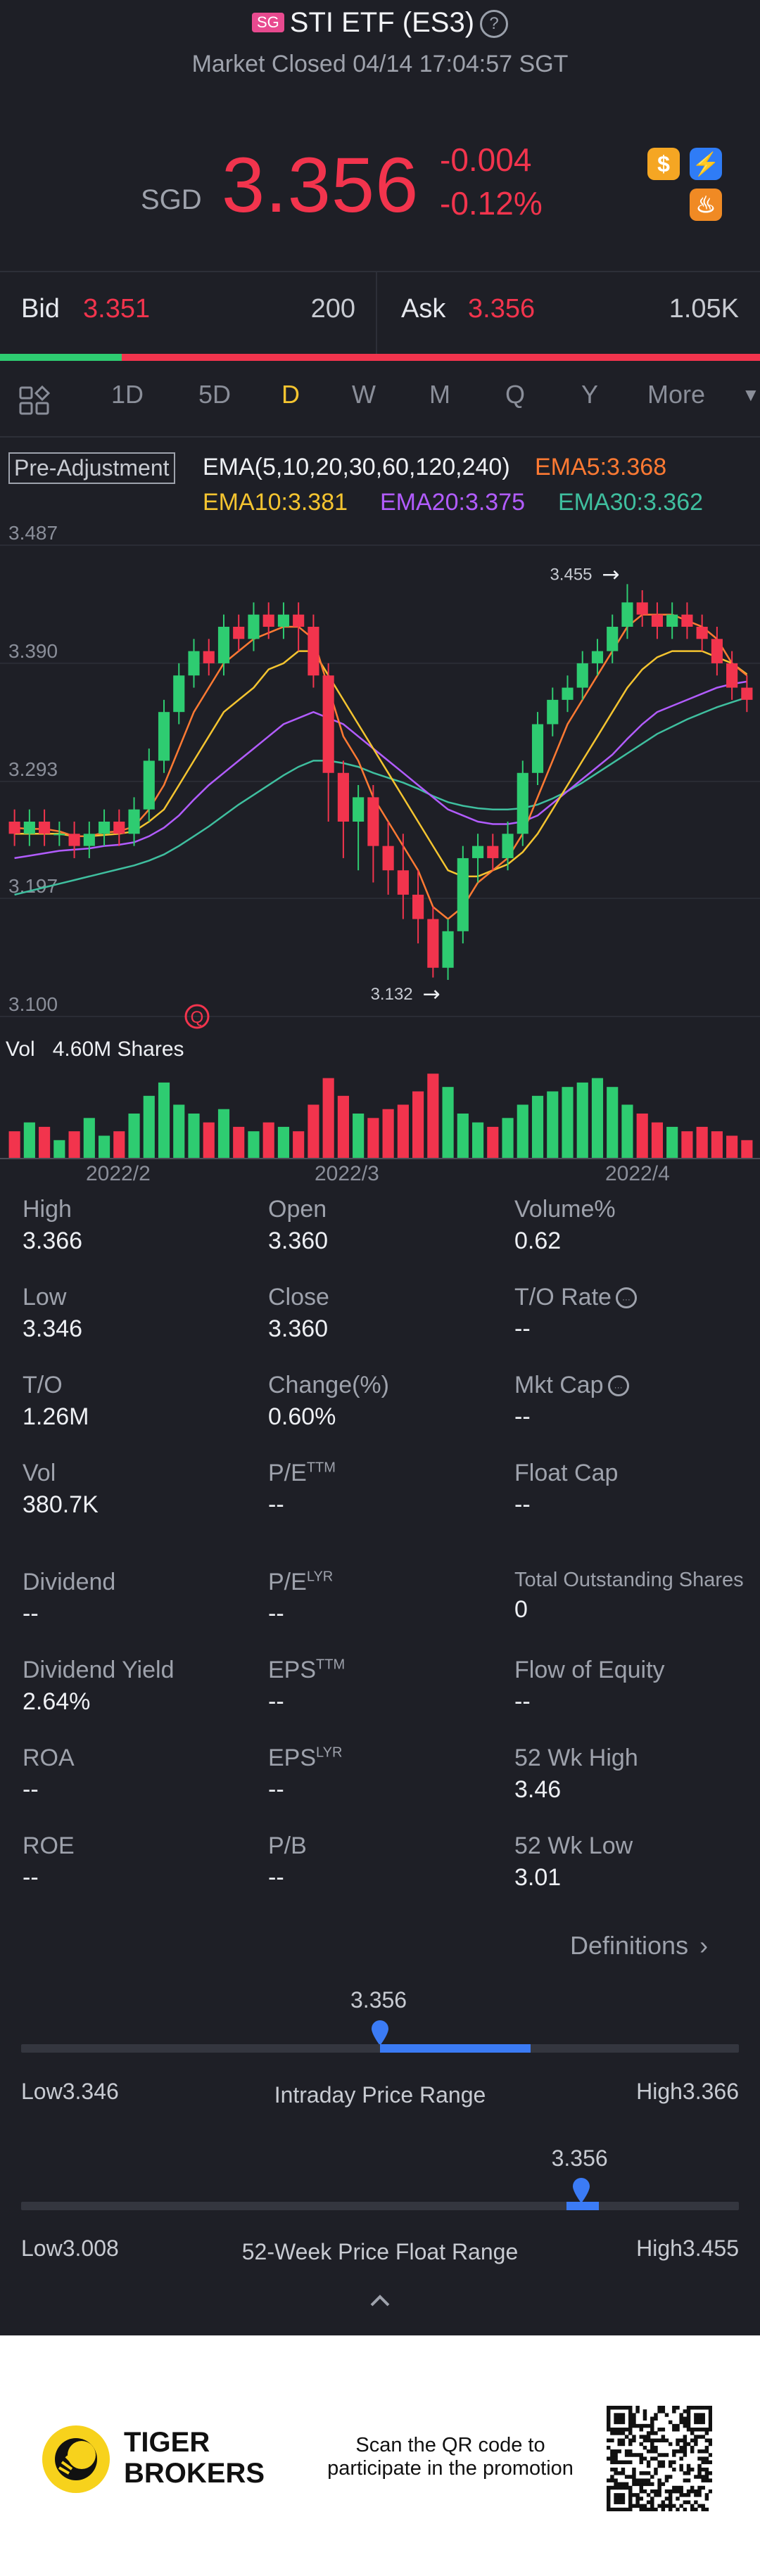 The width and height of the screenshot is (760, 2576). What do you see at coordinates (215, 394) in the screenshot?
I see `tab-5d: 5D` at bounding box center [215, 394].